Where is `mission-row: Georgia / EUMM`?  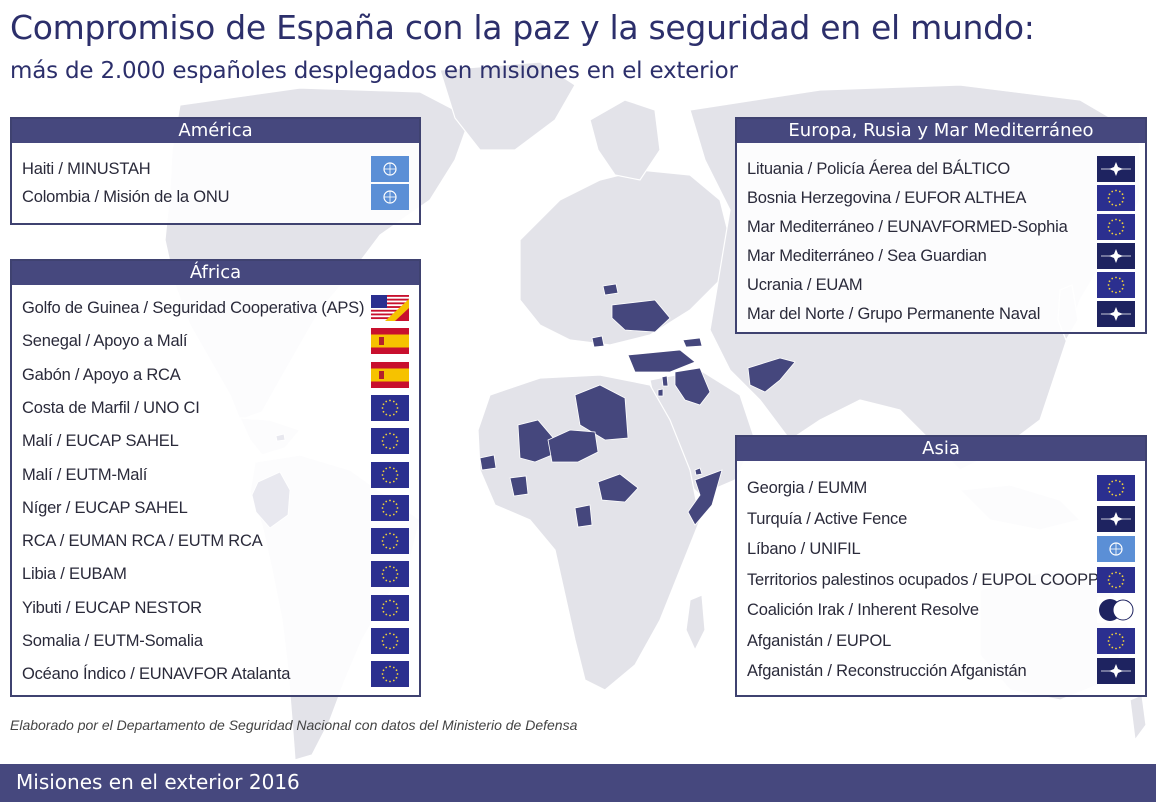
mission-row: Georgia / EUMM is located at coordinates (942, 489).